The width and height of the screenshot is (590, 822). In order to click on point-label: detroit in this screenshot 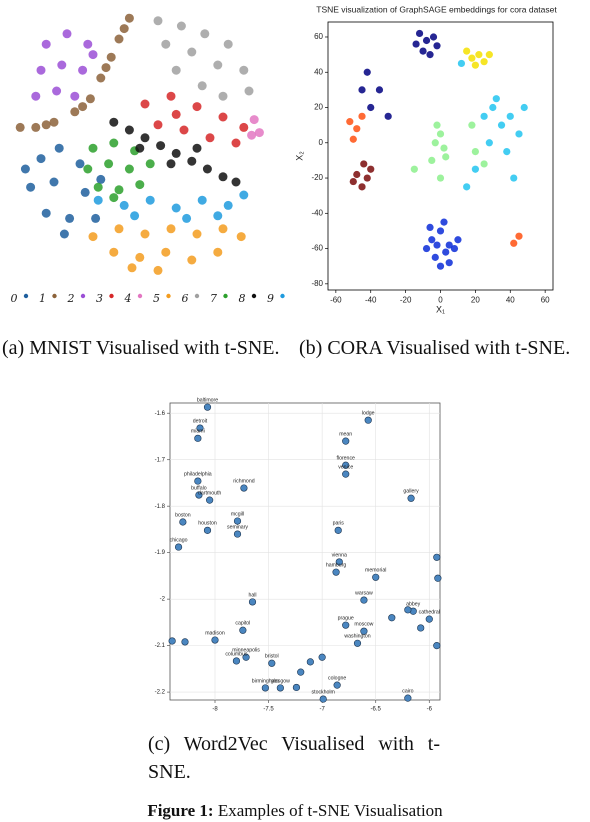, I will do `click(200, 421)`.